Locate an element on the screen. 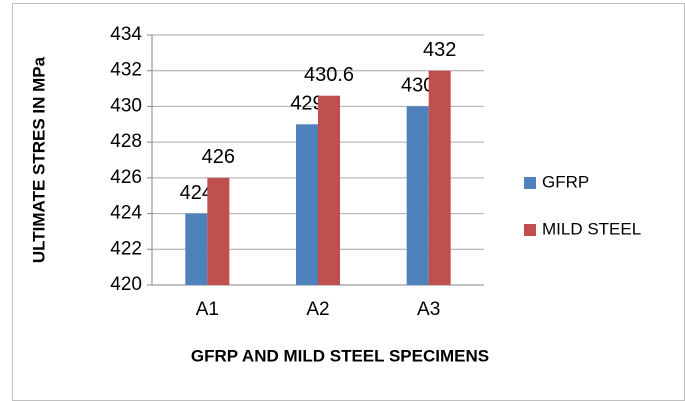 Image resolution: width=685 pixels, height=401 pixels. value-label: 432 is located at coordinates (439, 50).